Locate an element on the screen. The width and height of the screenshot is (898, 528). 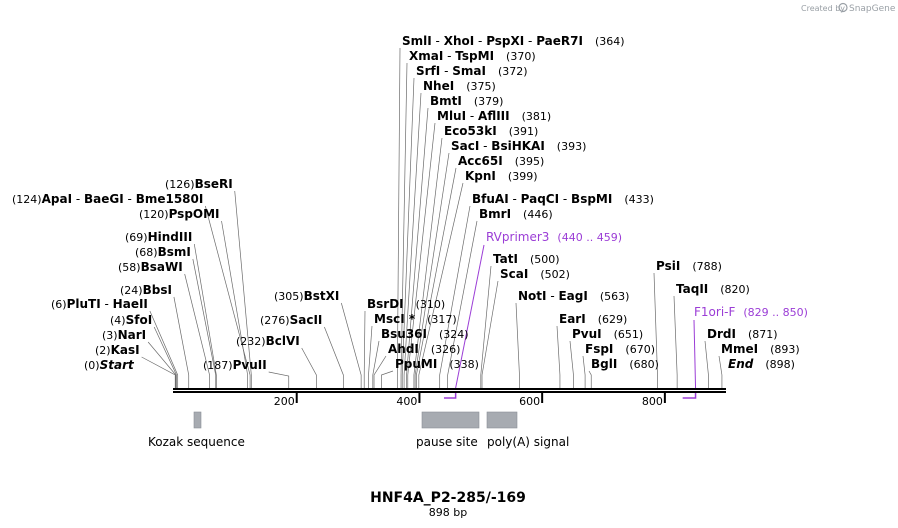
feature-polya-signal is located at coordinates (502, 420).